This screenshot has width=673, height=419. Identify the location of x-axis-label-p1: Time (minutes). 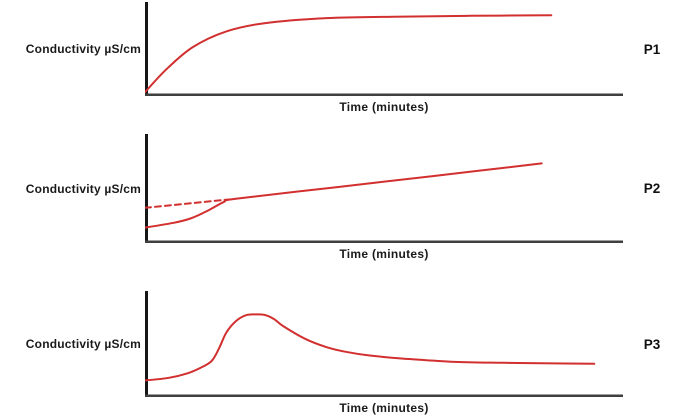
(384, 107).